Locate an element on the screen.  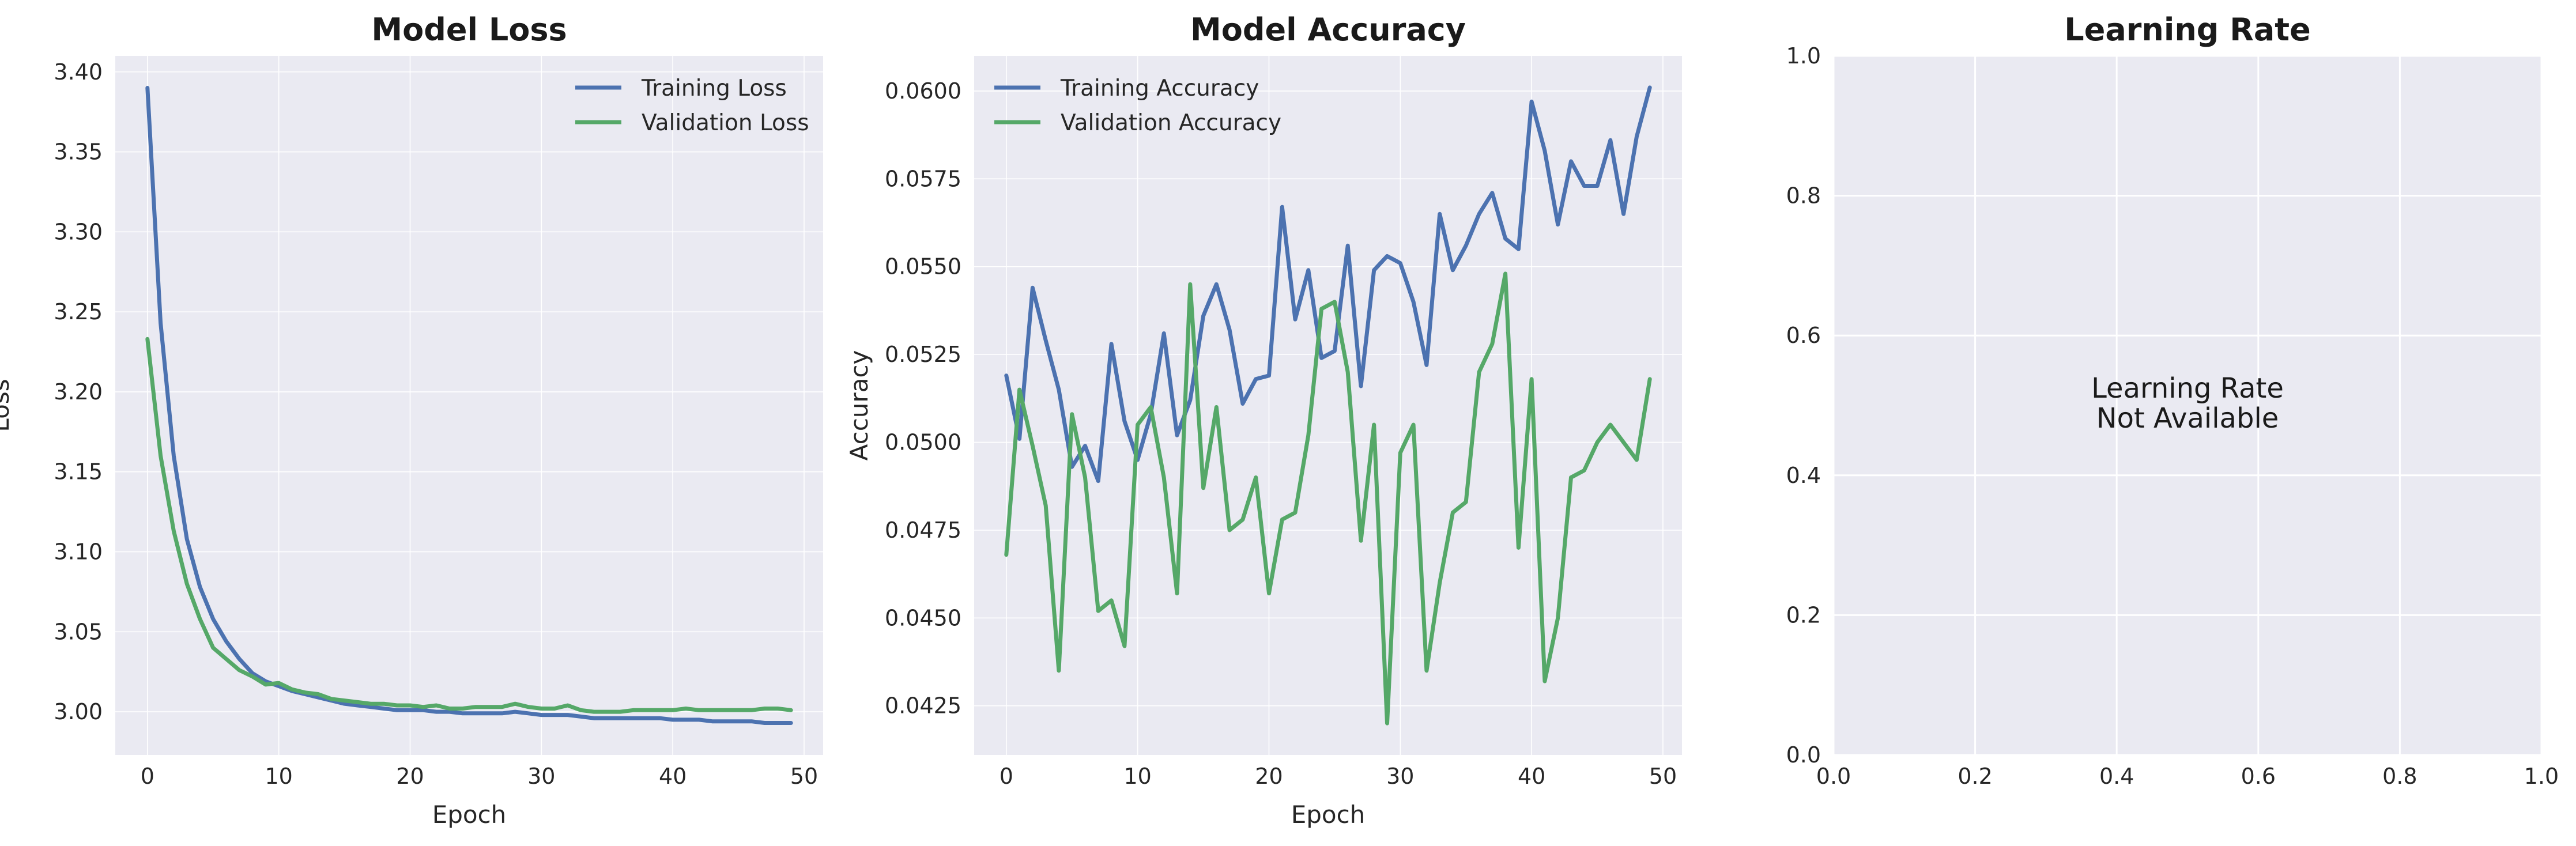
y-tick-label: 3.30 is located at coordinates (78, 231).